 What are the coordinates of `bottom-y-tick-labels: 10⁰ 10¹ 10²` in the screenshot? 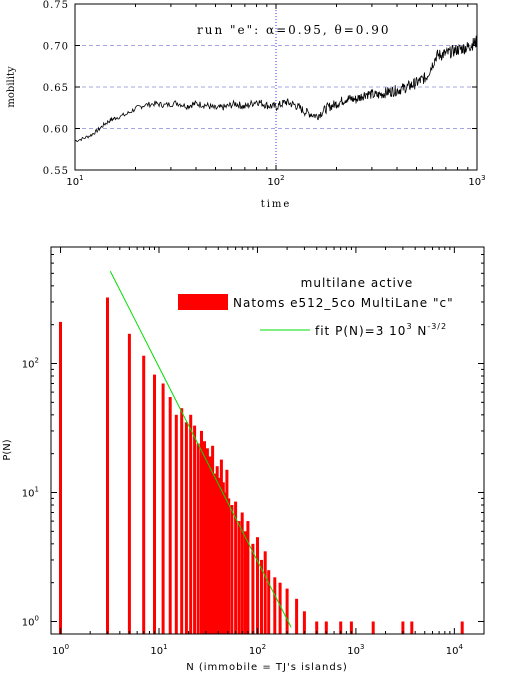 It's located at (30, 492).